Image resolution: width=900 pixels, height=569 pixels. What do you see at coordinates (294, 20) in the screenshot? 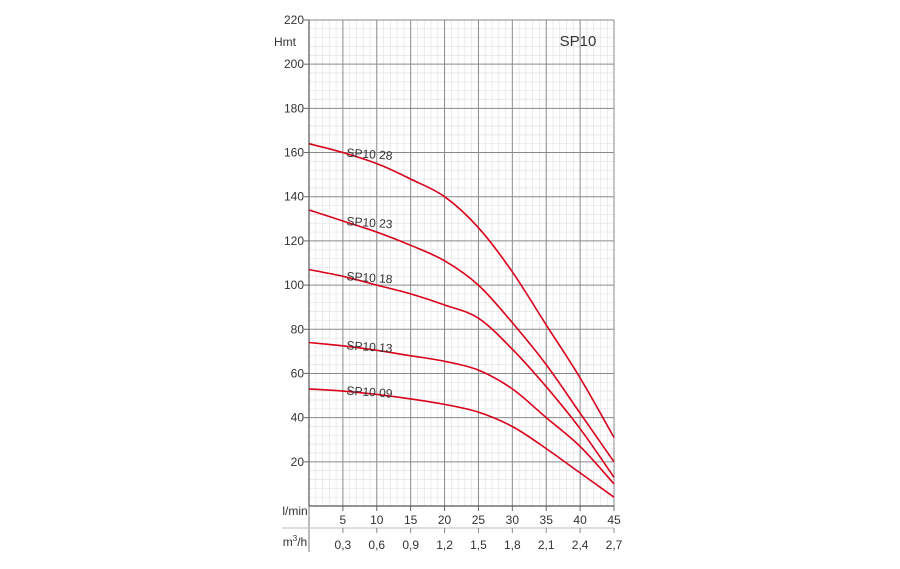
I see `y-tick-label: 220` at bounding box center [294, 20].